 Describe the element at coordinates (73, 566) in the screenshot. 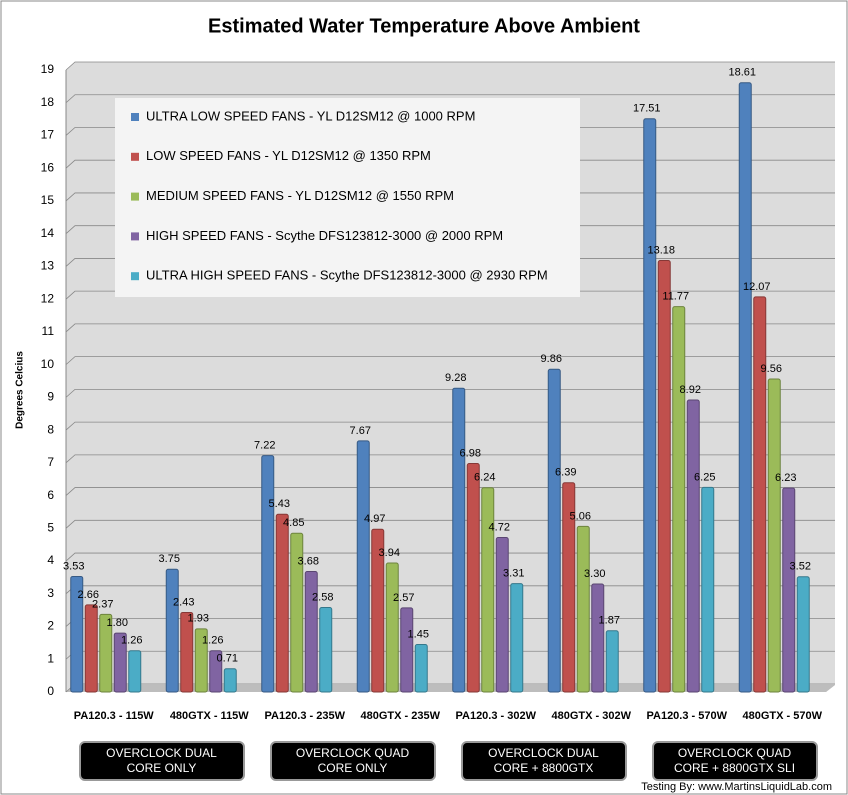

I see `value-label: 3.53` at that location.